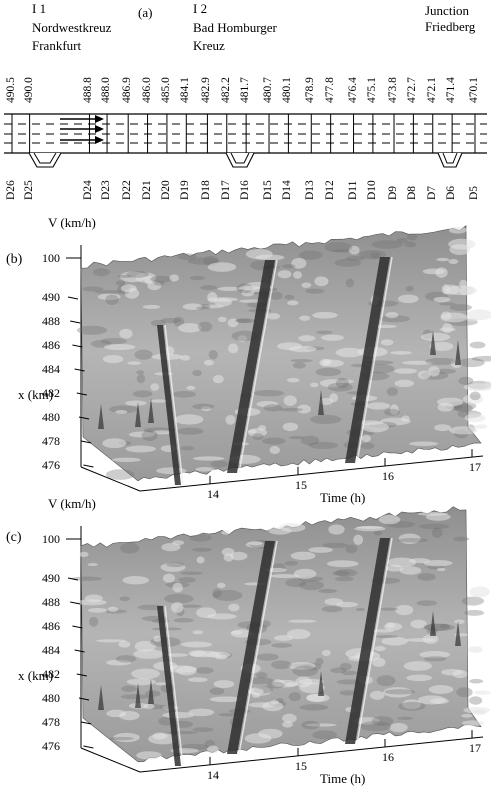 This screenshot has height=792, width=491. Describe the element at coordinates (240, 158) in the screenshot. I see `ramp-inner` at that location.